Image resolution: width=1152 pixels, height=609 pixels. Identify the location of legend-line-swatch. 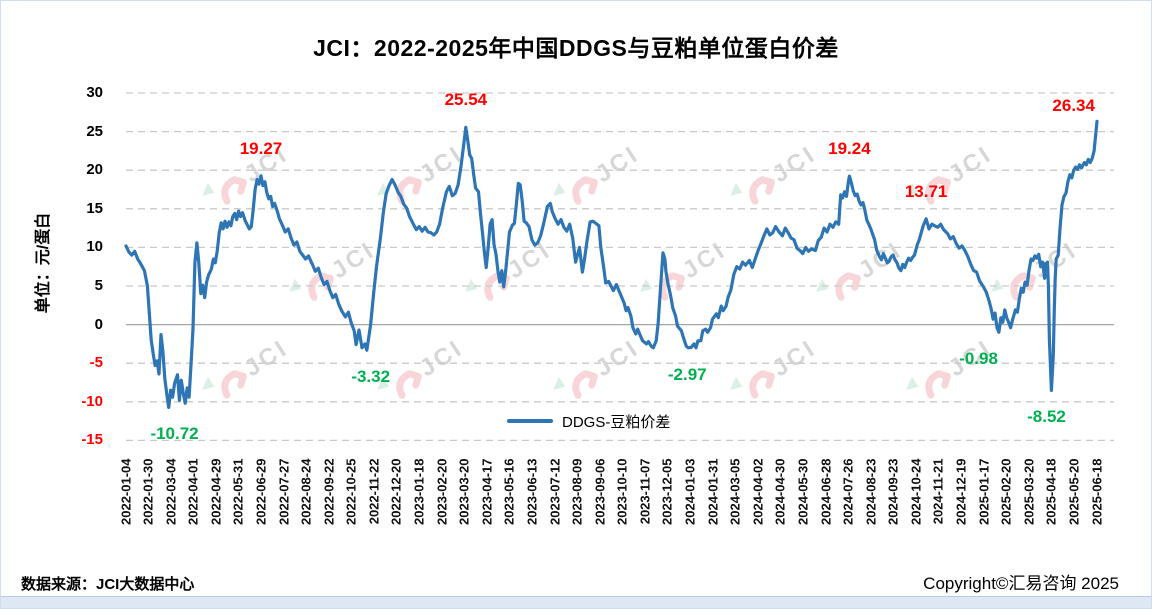
(530, 421).